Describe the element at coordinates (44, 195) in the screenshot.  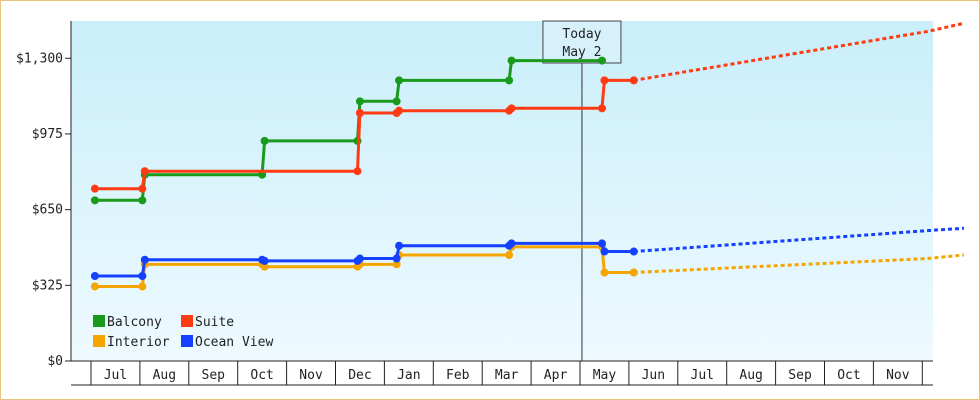
I see `y-axis: $0 $325 $650 $975 $1,300` at that location.